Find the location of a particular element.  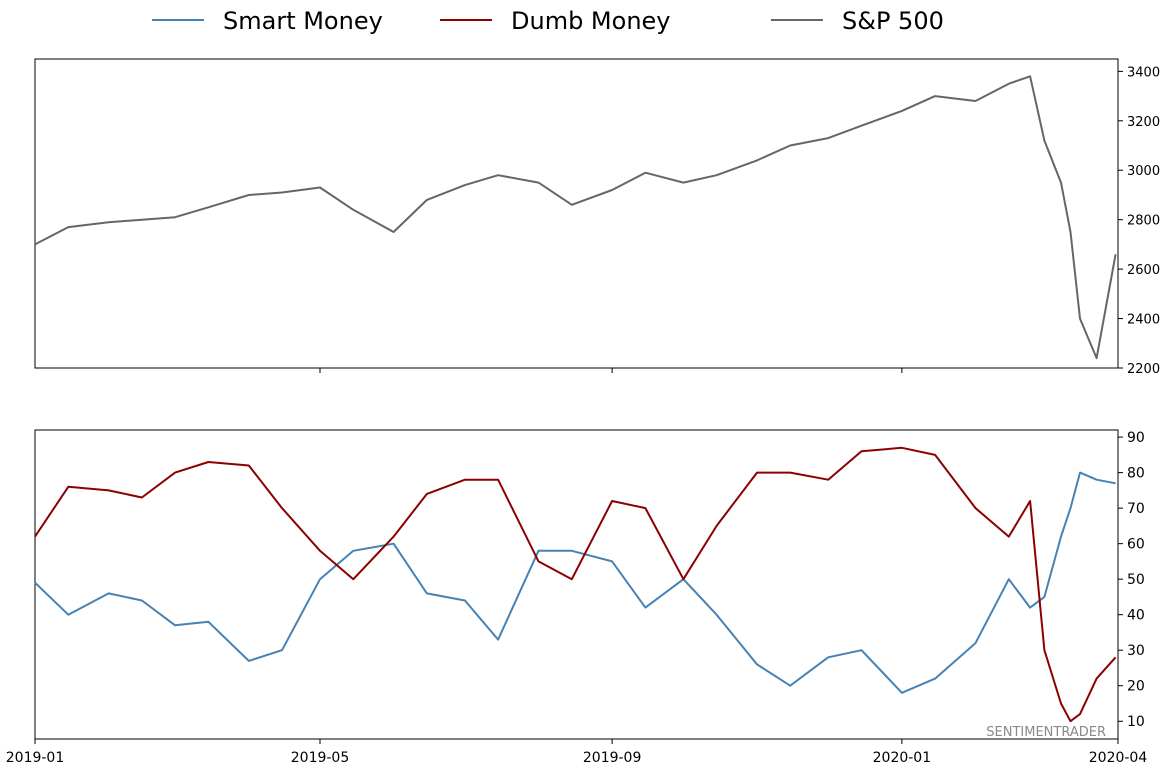

bottom-ytick-label-4: 50 is located at coordinates (1136, 580).